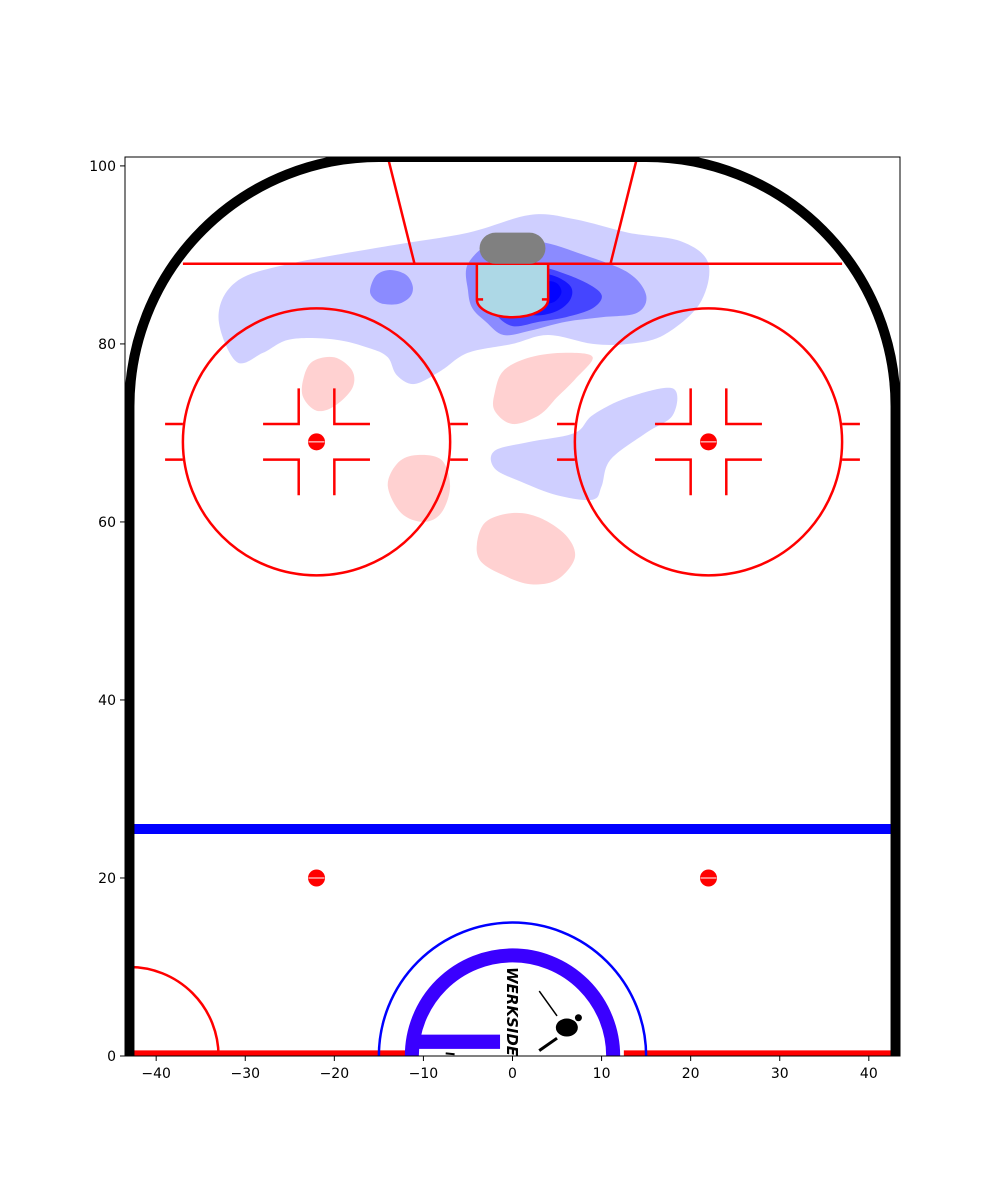 This screenshot has height=1200, width=1000. Describe the element at coordinates (780, 1074) in the screenshot. I see `x-tick-label-30: 30` at that location.